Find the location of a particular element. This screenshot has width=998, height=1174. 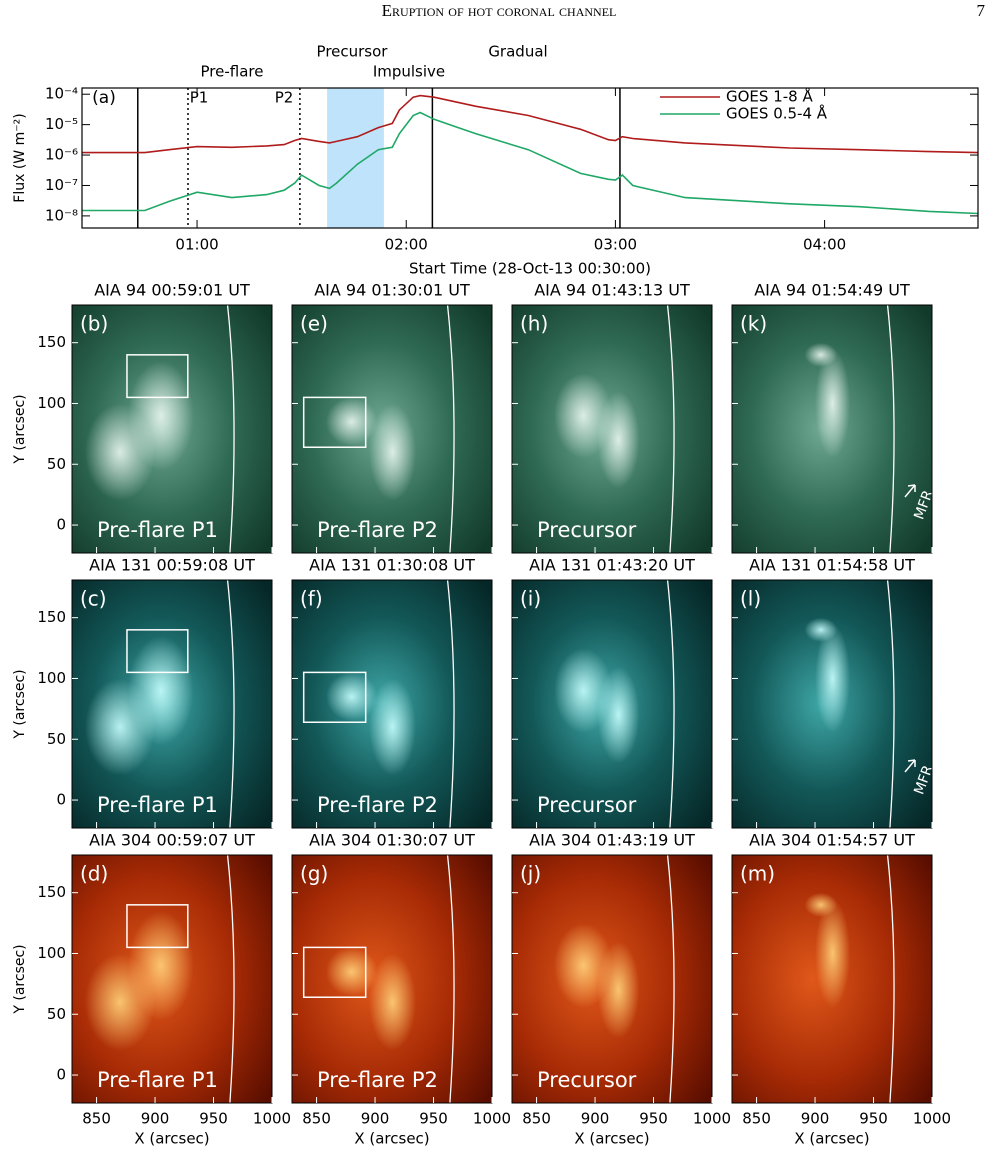

panel-title: AIA 131 01:54:58 UT is located at coordinates (832, 565).